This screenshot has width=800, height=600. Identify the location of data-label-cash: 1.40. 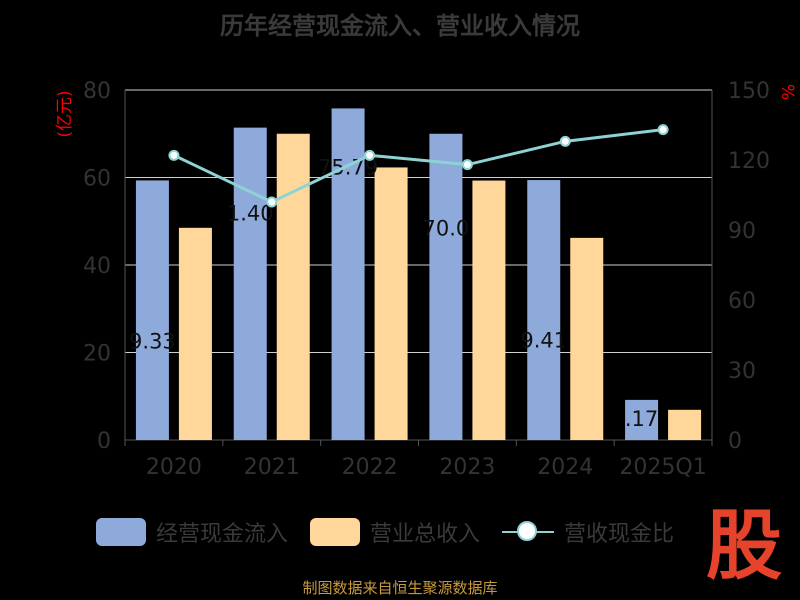
(250, 214).